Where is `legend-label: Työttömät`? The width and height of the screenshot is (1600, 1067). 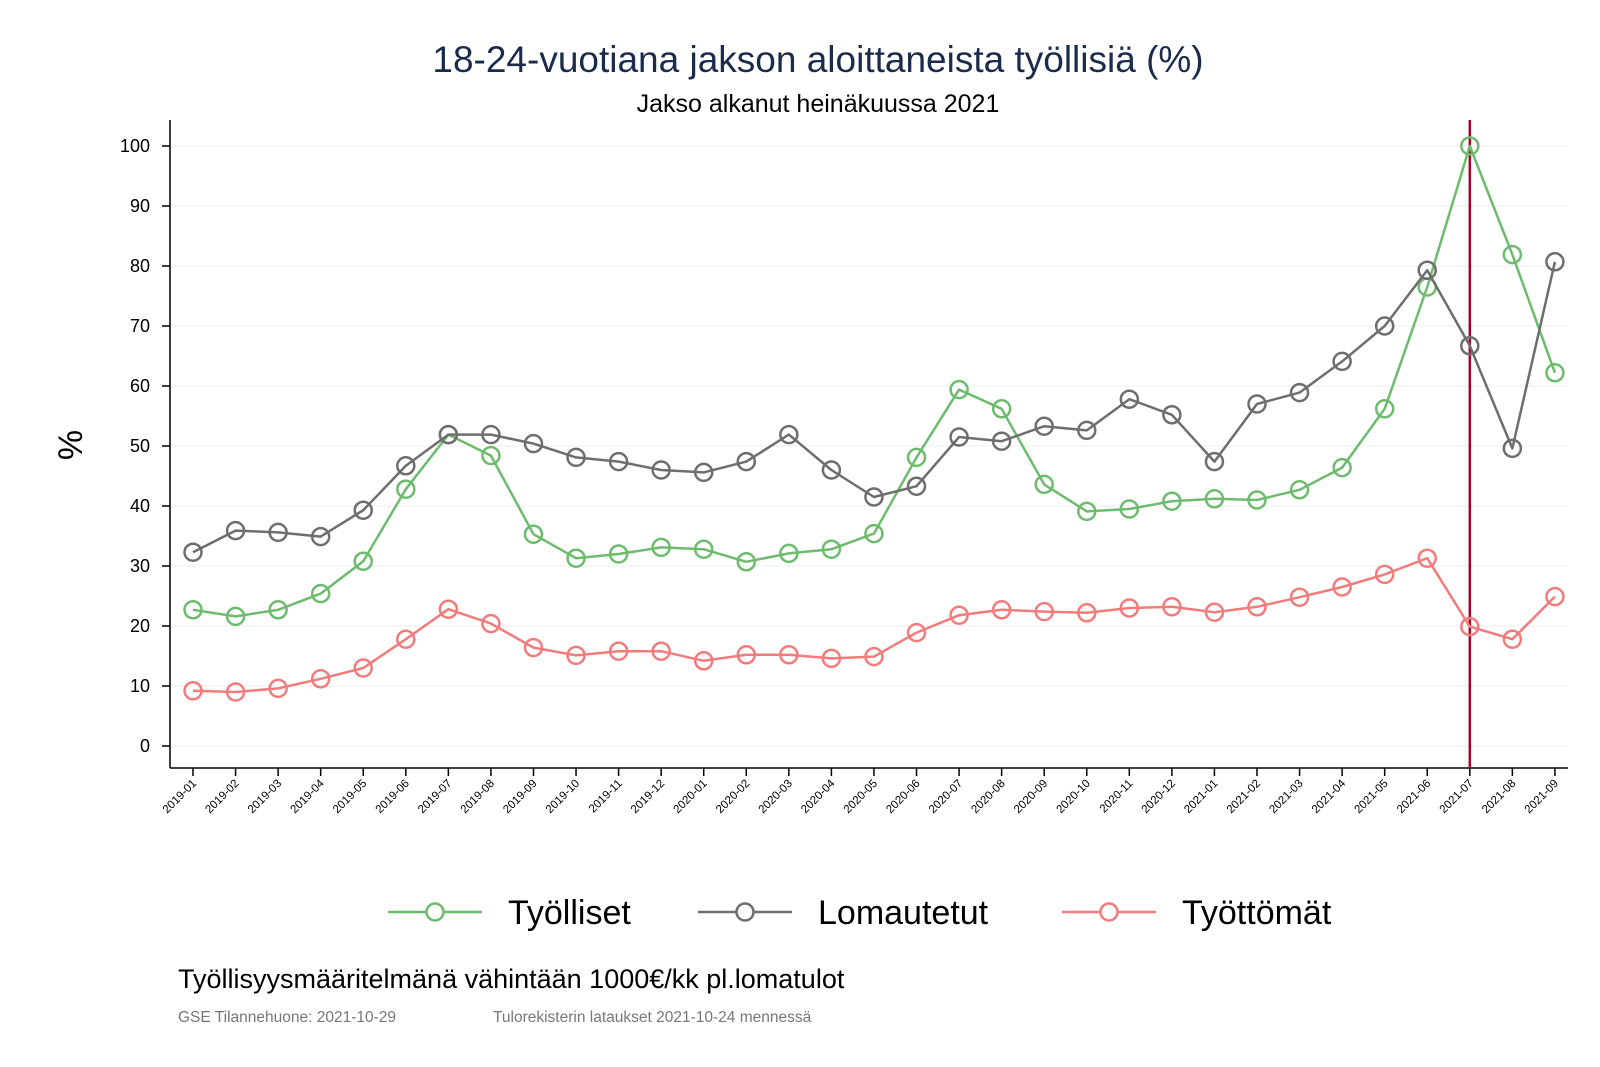
legend-label: Työttömät is located at coordinates (1257, 913).